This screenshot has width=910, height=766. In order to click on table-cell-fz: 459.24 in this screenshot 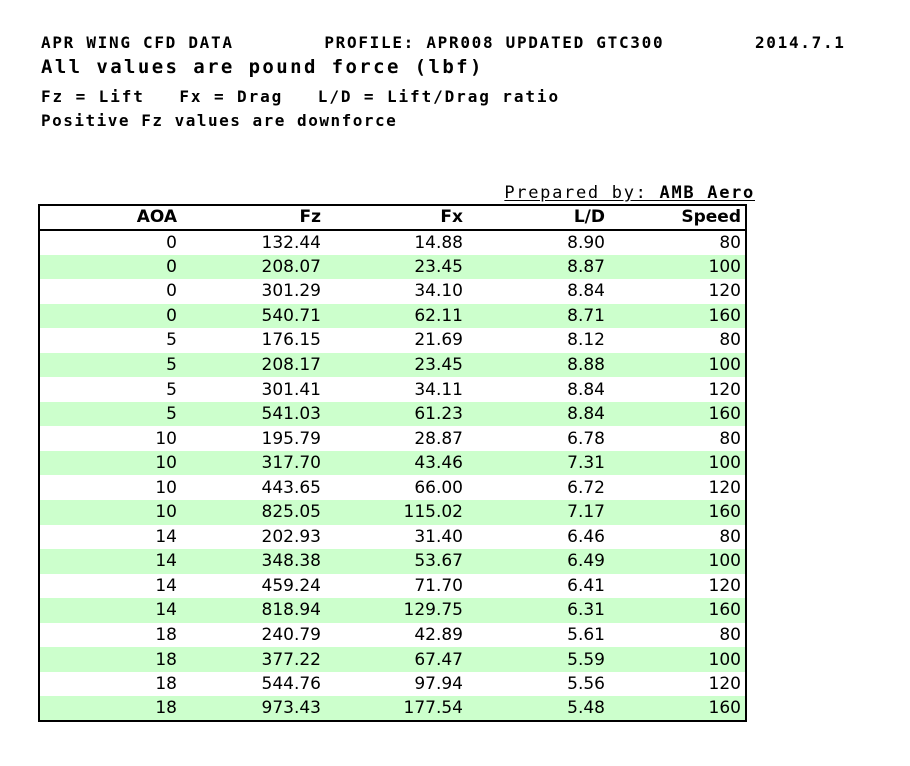, I will do `click(291, 585)`.